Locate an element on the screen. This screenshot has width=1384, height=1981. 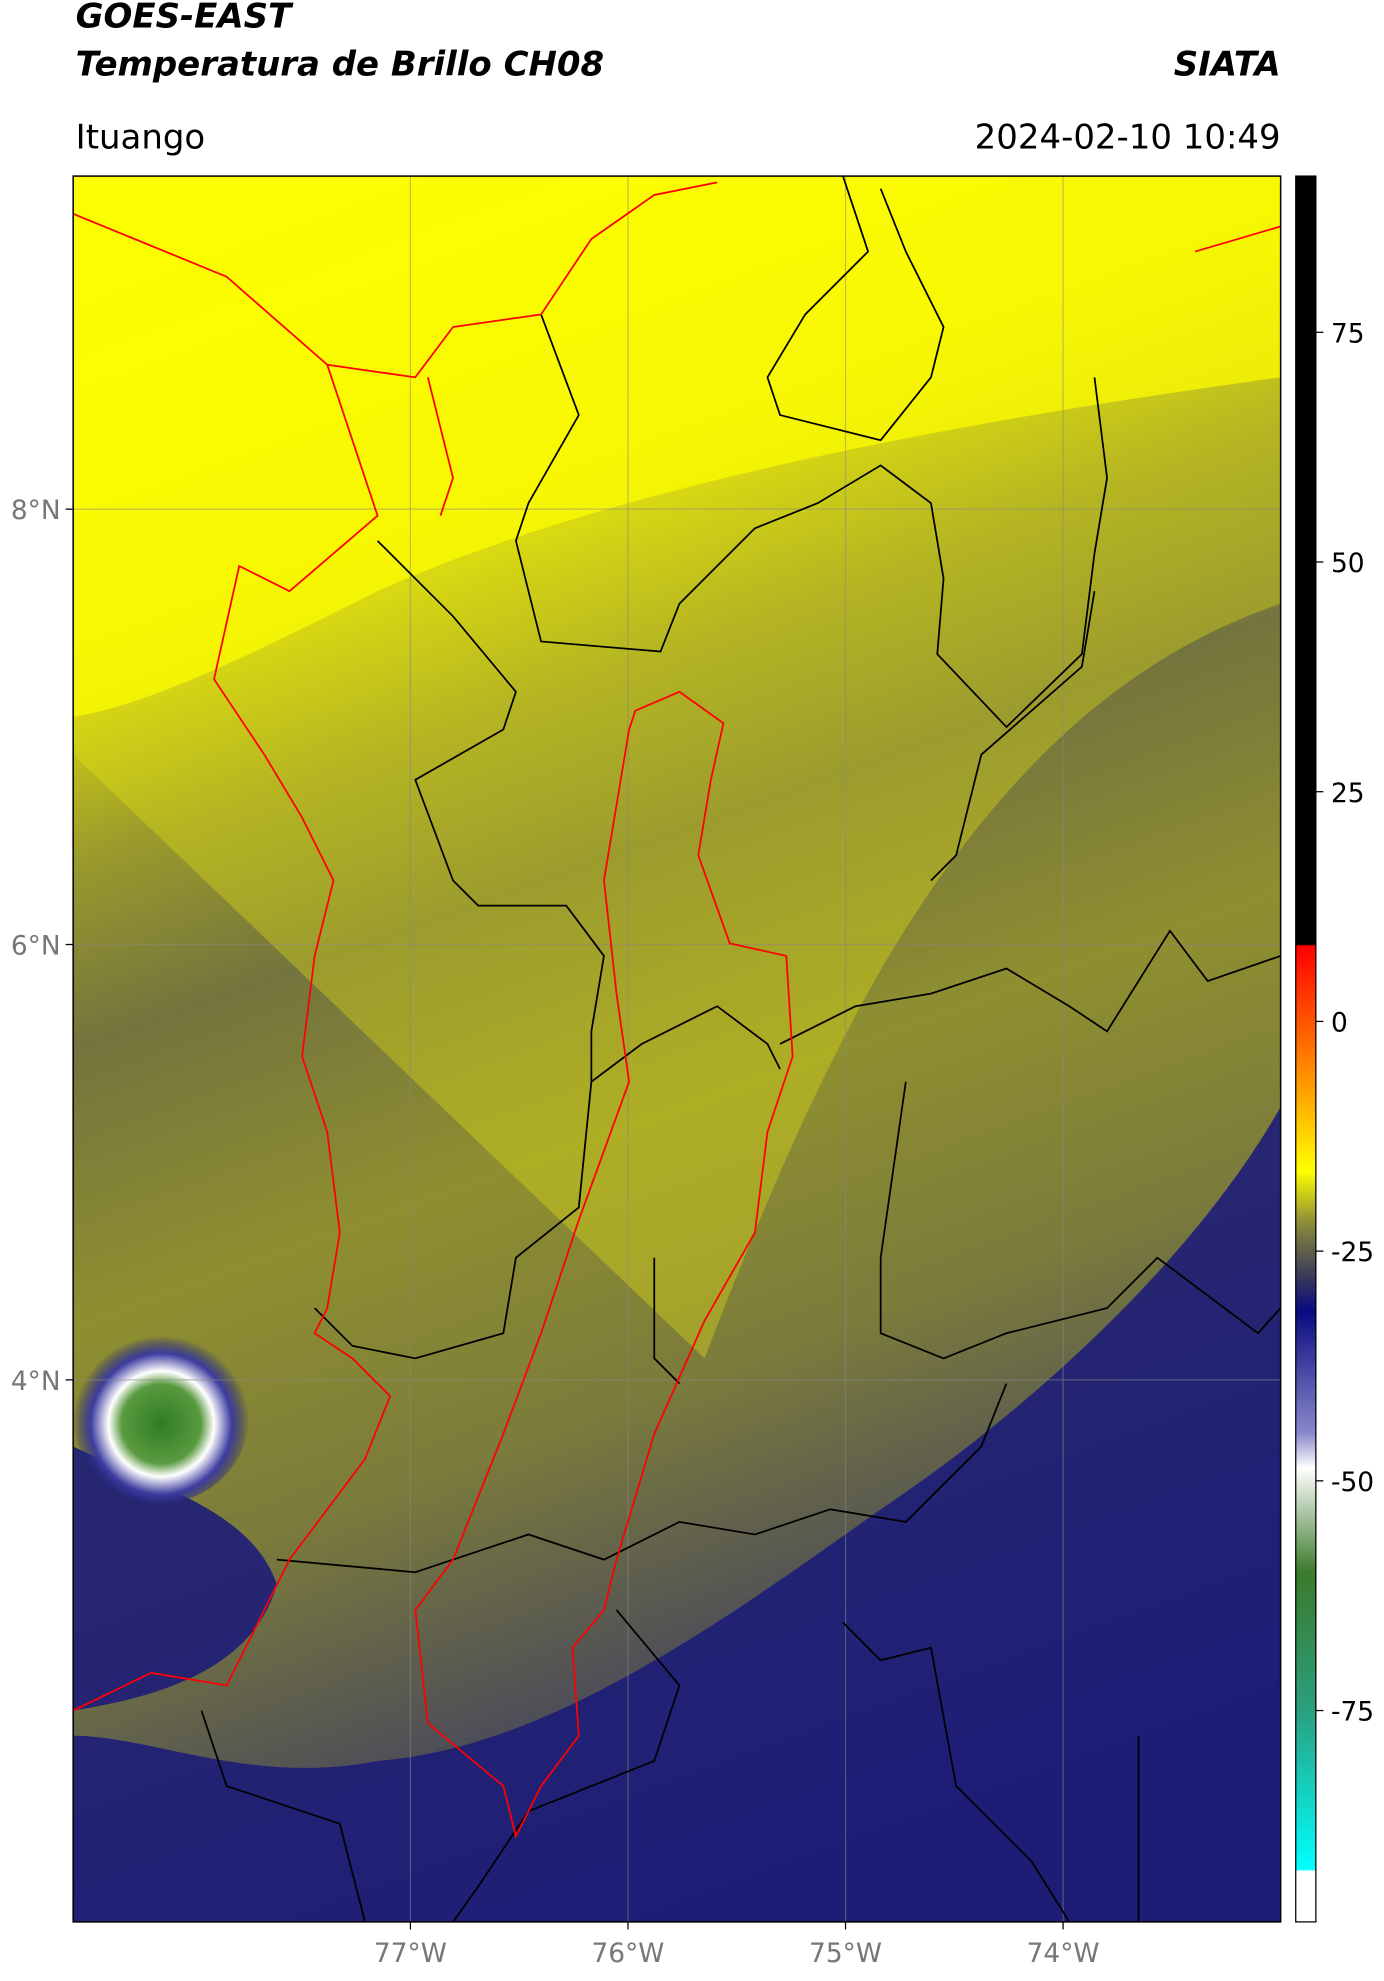
colorbar-tick-label: -75 is located at coordinates (1352, 1712).